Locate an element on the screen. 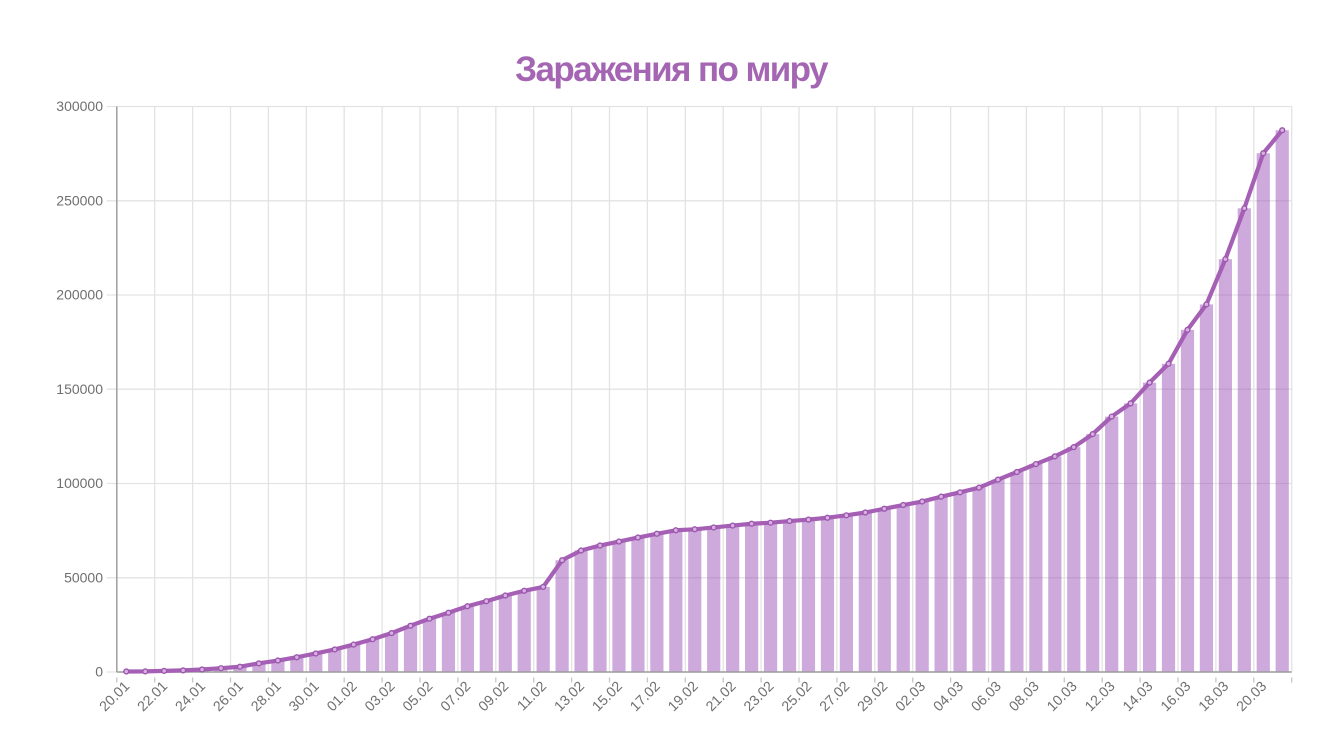 This screenshot has height=745, width=1337. svg-text: 100000 is located at coordinates (79, 483).